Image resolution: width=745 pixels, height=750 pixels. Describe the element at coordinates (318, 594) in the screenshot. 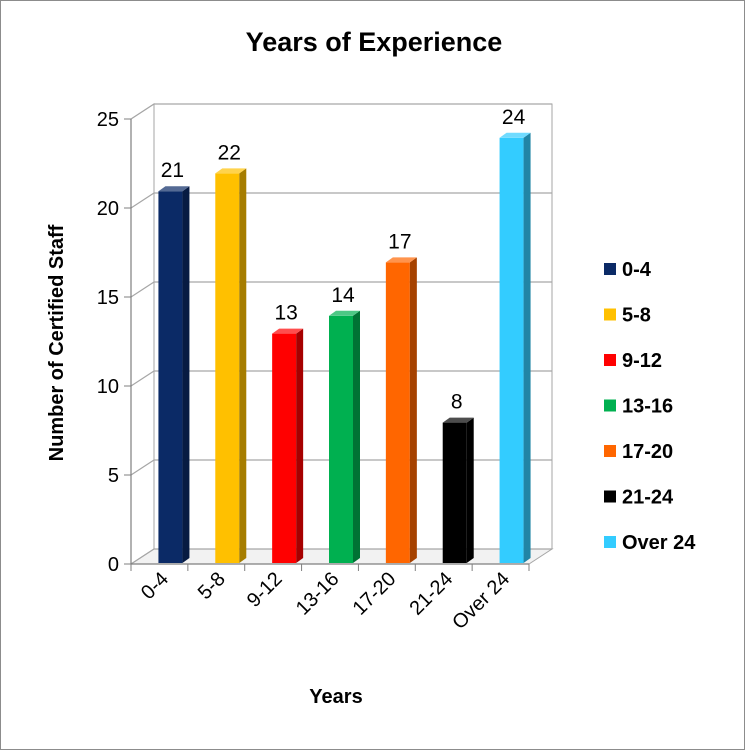

I see `x-tick-label: 13-16` at that location.